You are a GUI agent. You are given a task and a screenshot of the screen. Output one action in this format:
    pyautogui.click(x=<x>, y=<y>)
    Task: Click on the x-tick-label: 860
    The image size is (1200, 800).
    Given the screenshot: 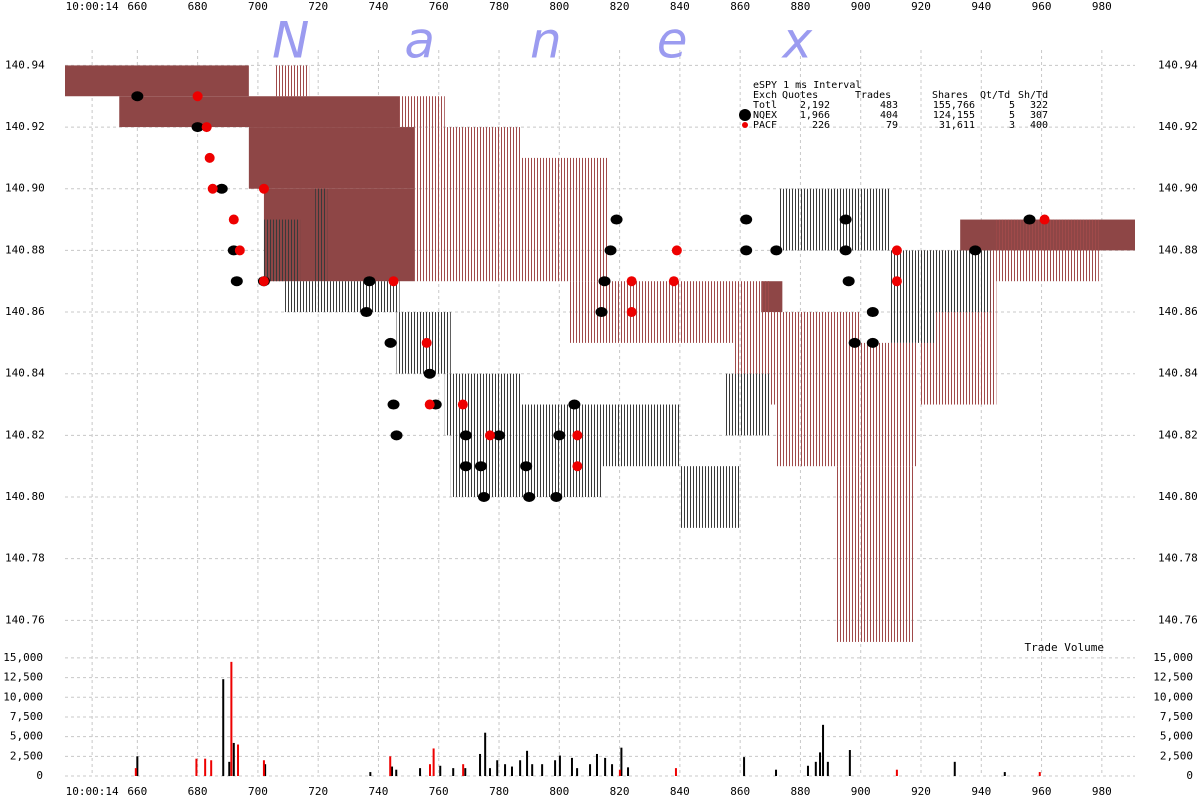 What is the action you would take?
    pyautogui.click(x=740, y=6)
    